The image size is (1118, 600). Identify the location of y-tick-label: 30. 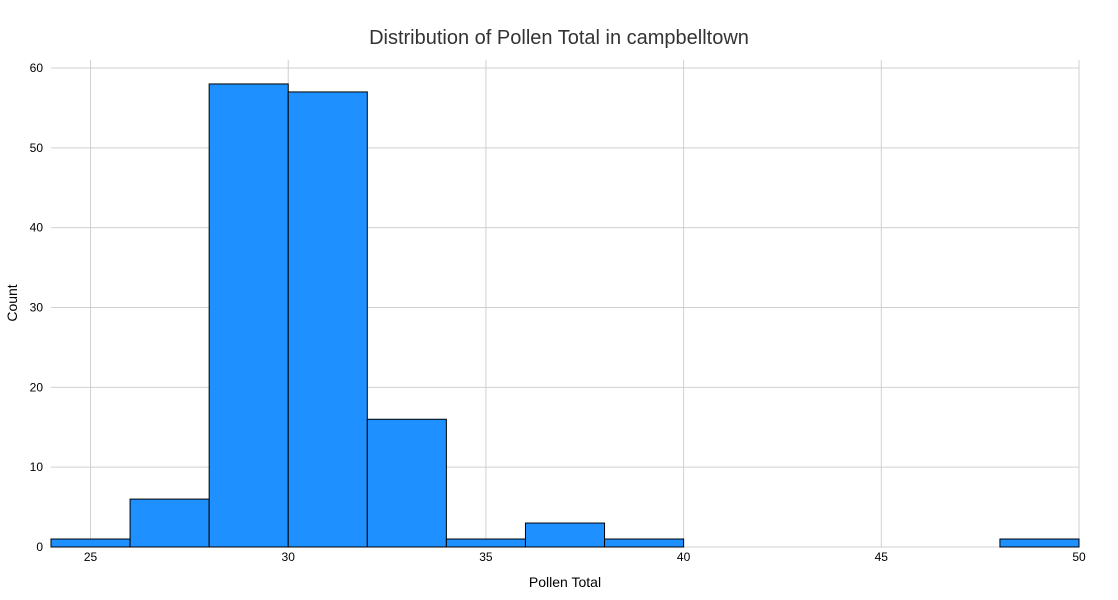
(37, 307).